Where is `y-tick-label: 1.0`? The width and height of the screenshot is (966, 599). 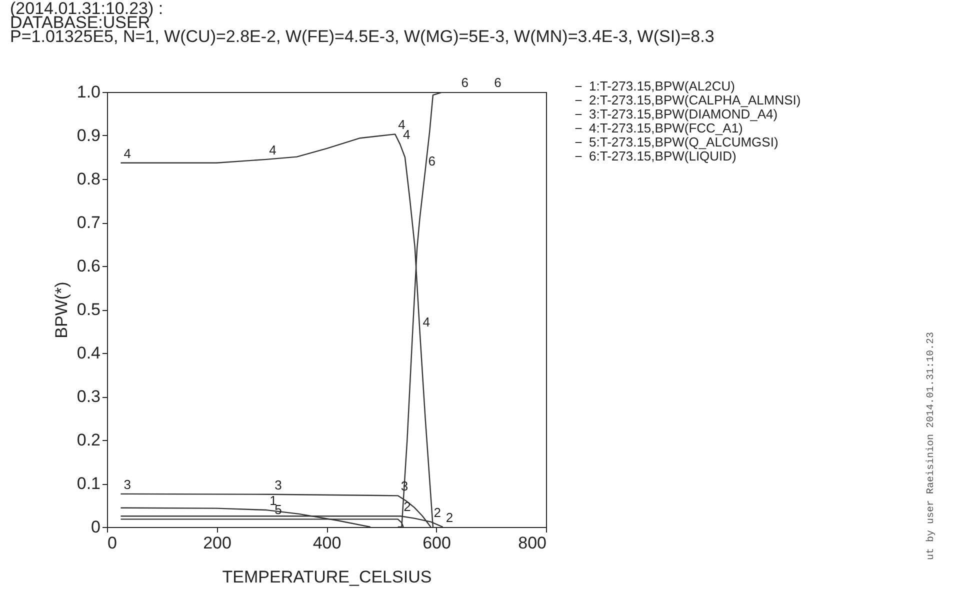
y-tick-label: 1.0 is located at coordinates (88, 92).